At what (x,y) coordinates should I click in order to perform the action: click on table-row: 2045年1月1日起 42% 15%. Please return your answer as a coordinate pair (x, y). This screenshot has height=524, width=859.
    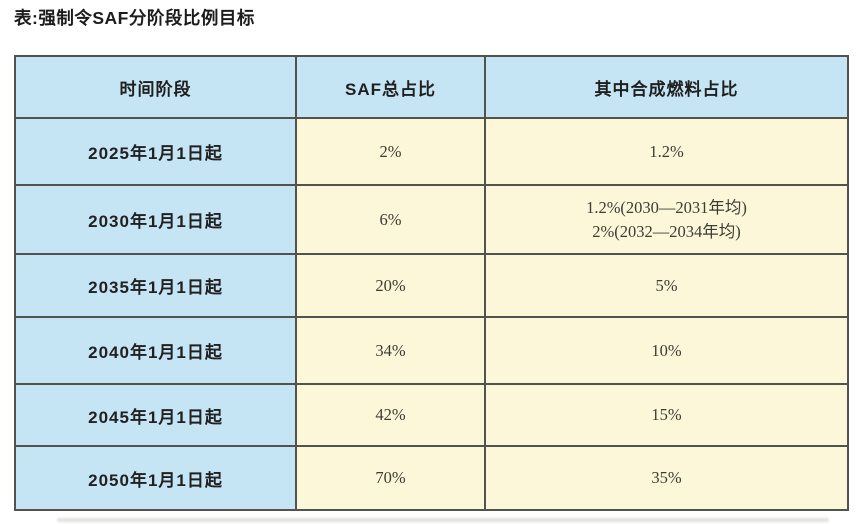
    Looking at the image, I should click on (431, 415).